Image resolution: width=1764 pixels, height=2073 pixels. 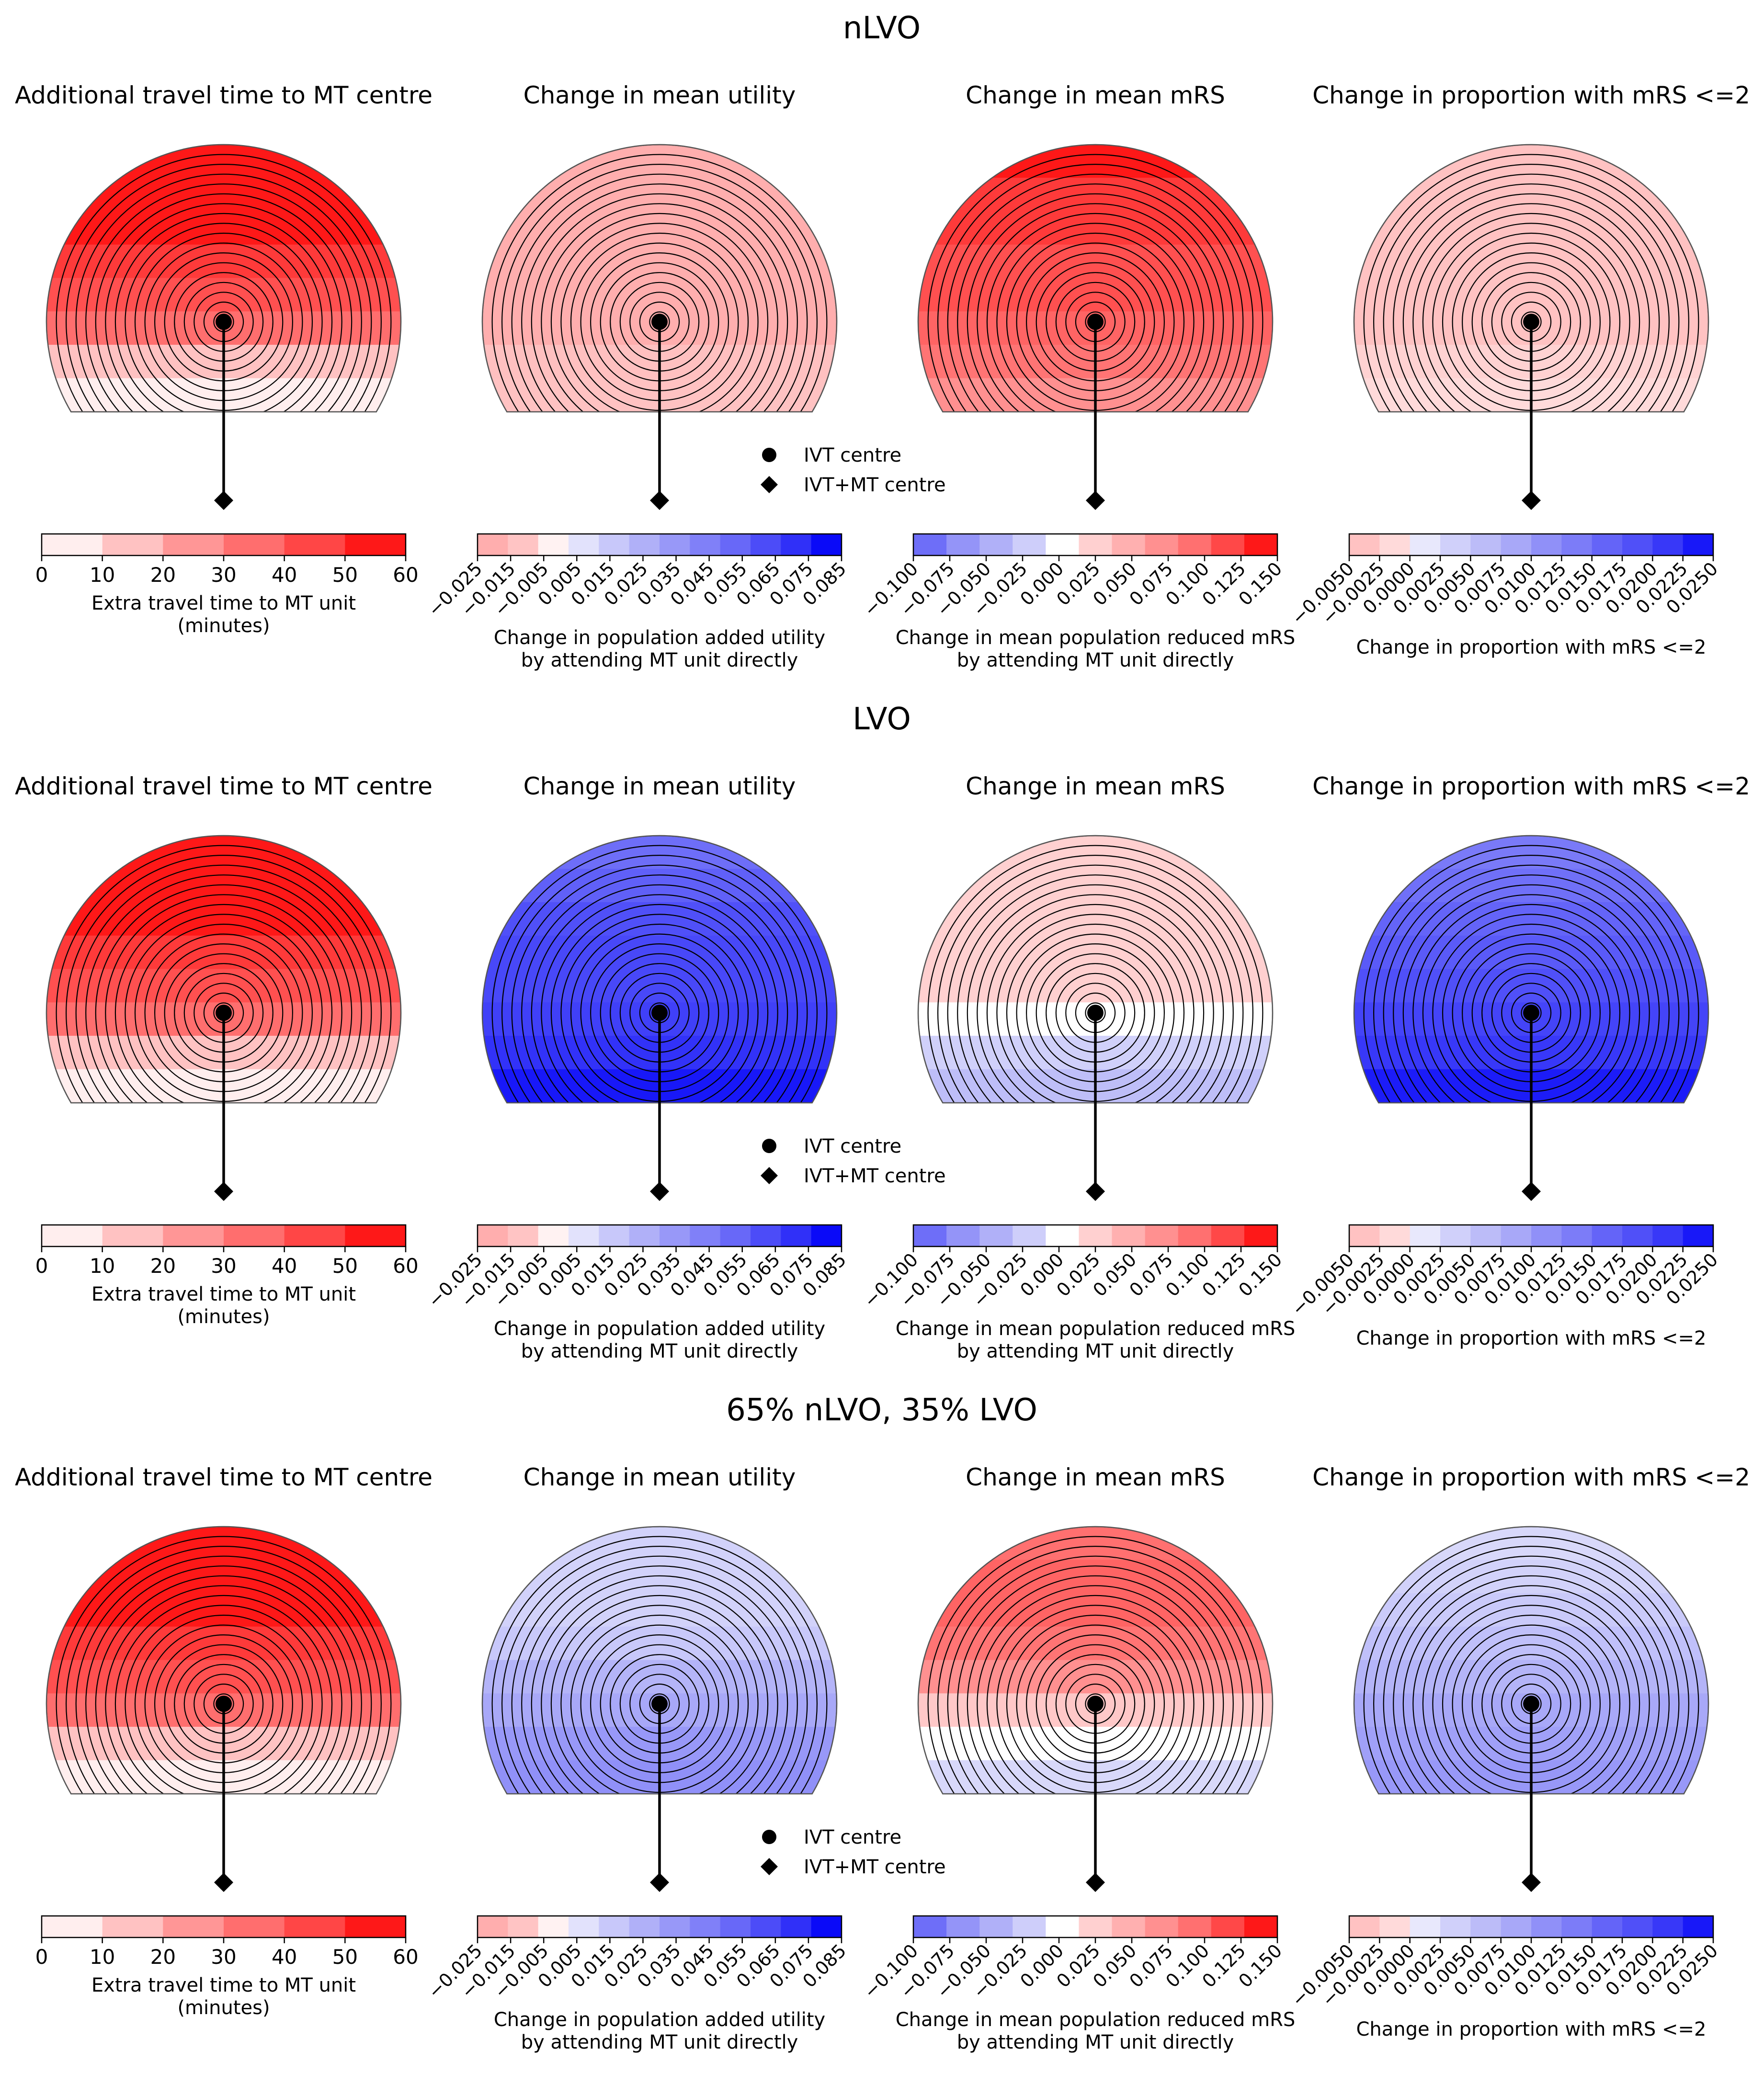 I want to click on legend-ivt-label: IVT centre, so click(x=852, y=455).